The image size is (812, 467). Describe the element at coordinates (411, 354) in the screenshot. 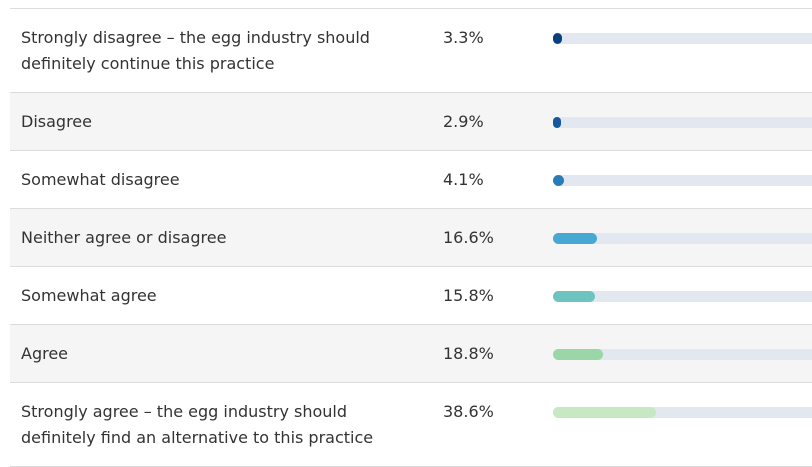

I see `result-row: Agree 18.8%` at that location.